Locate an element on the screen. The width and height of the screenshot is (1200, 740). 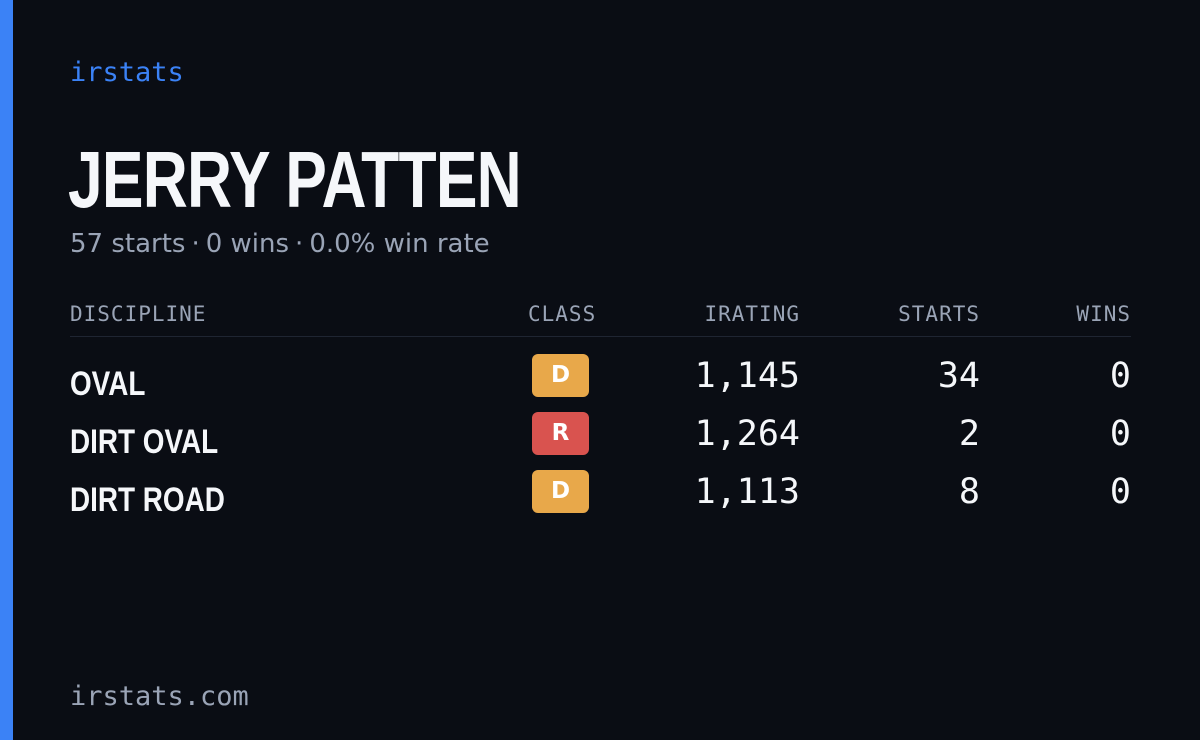
header-starts: STARTS is located at coordinates (939, 314).